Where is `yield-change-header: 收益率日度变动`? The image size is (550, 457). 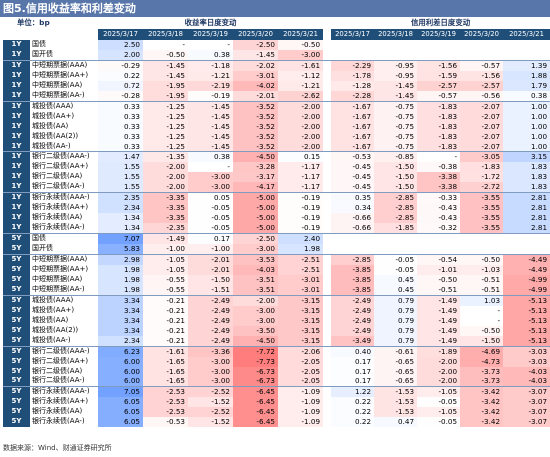 yield-change-header: 收益率日度变动 is located at coordinates (210, 22).